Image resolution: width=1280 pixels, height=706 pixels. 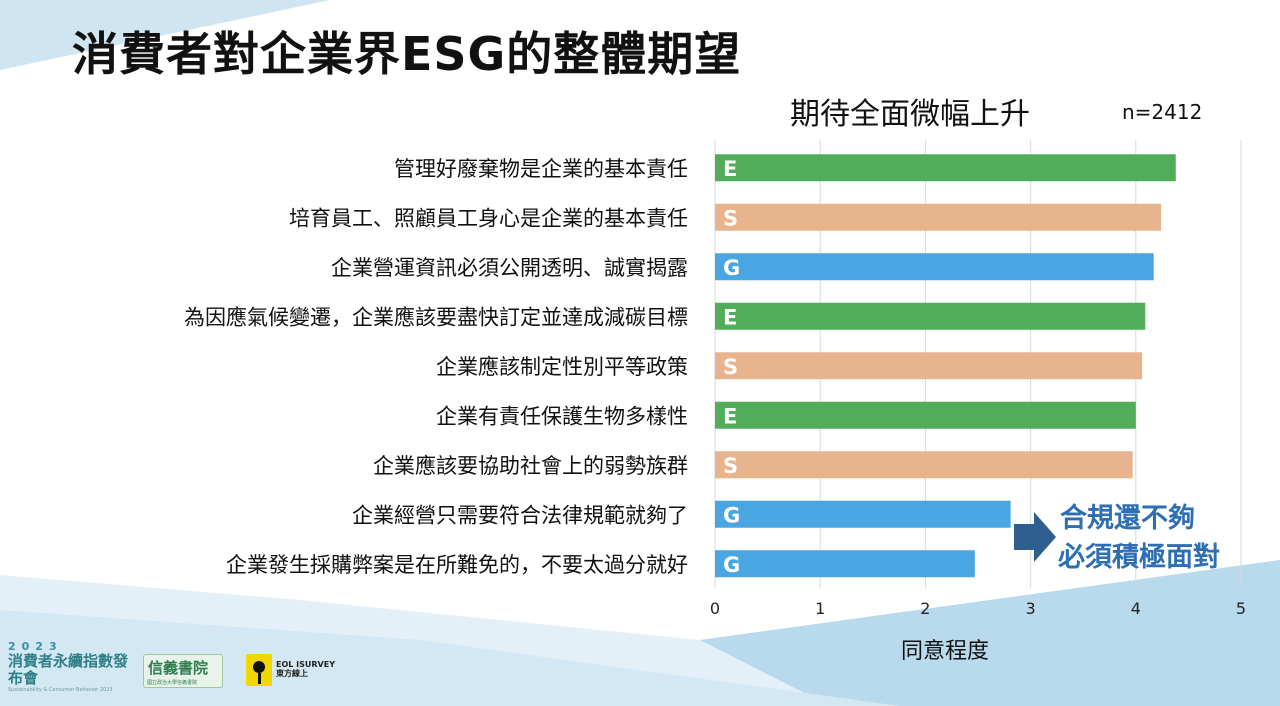 I want to click on annotation-line-1: 合規還不夠, so click(x=1127, y=518).